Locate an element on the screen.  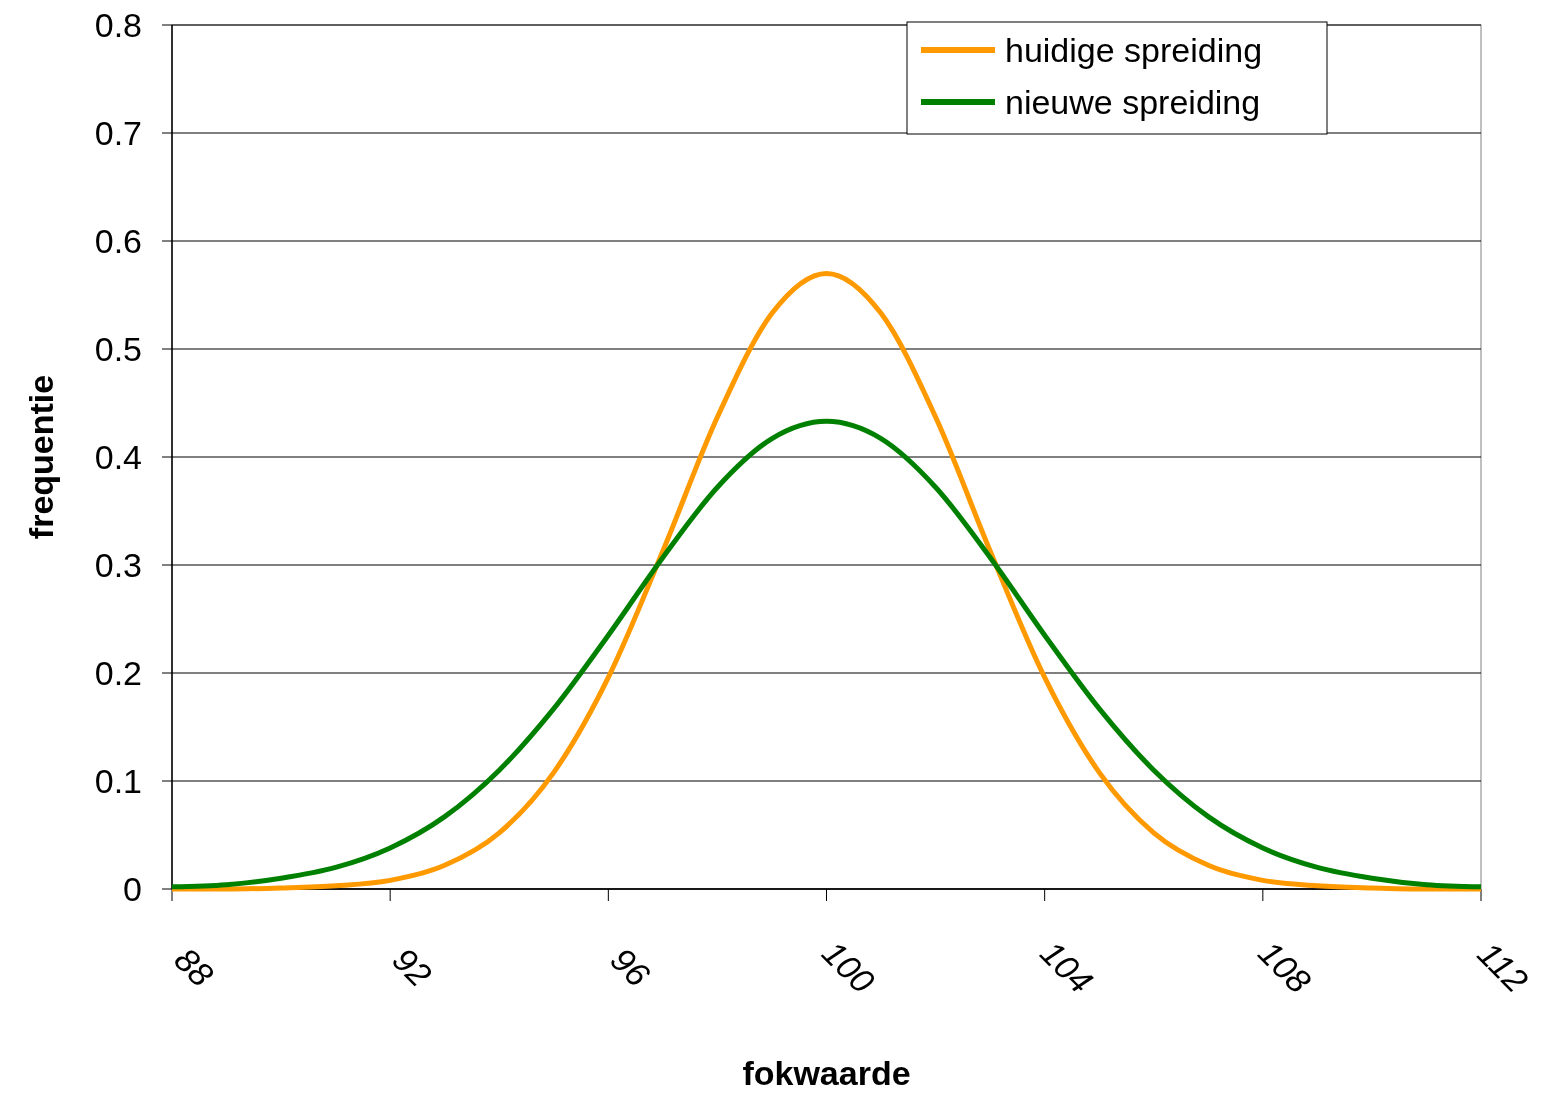
y-tick-label: 0.4 is located at coordinates (118, 456).